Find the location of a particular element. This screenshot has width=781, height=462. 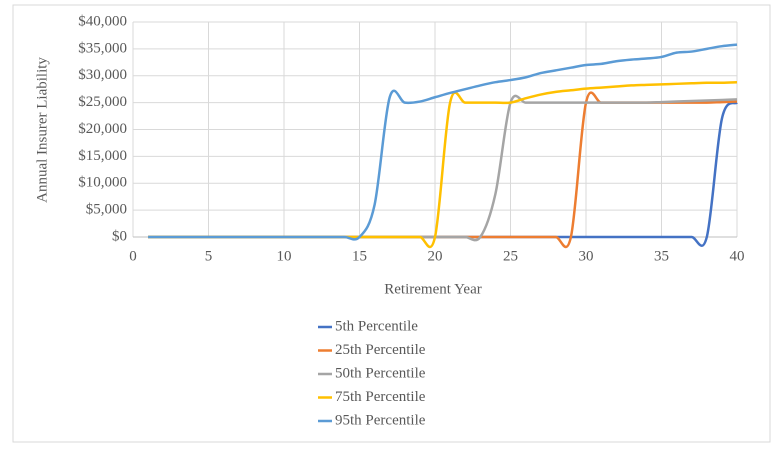

x-tick-label: 30 is located at coordinates (586, 256).